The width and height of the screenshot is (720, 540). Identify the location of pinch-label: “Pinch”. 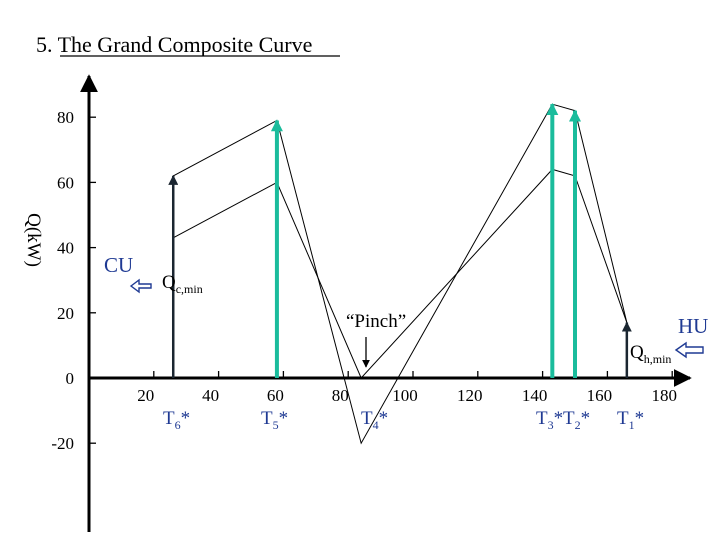
(376, 321).